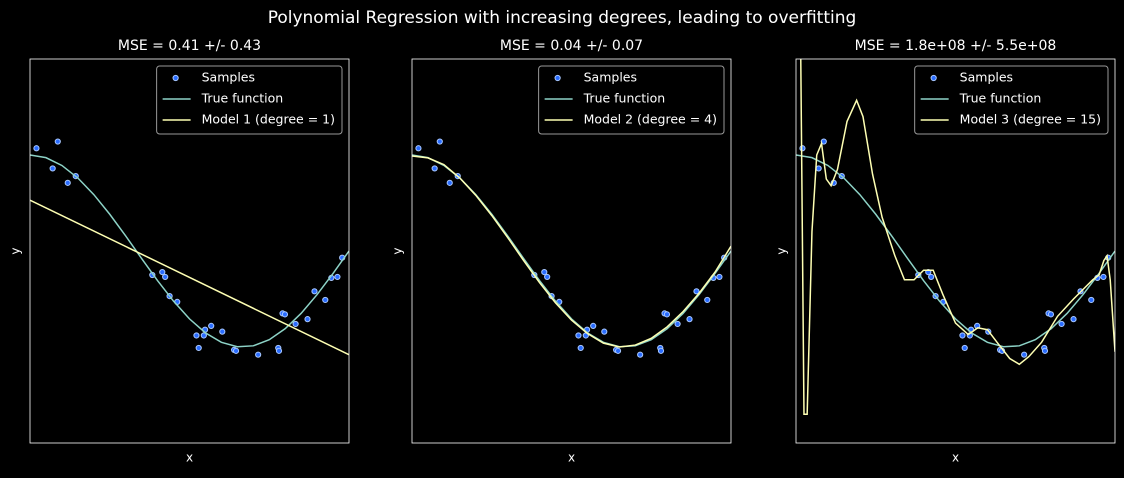  I want to click on legend: Samples True function Model 1 (degree = 1), so click(249, 100).